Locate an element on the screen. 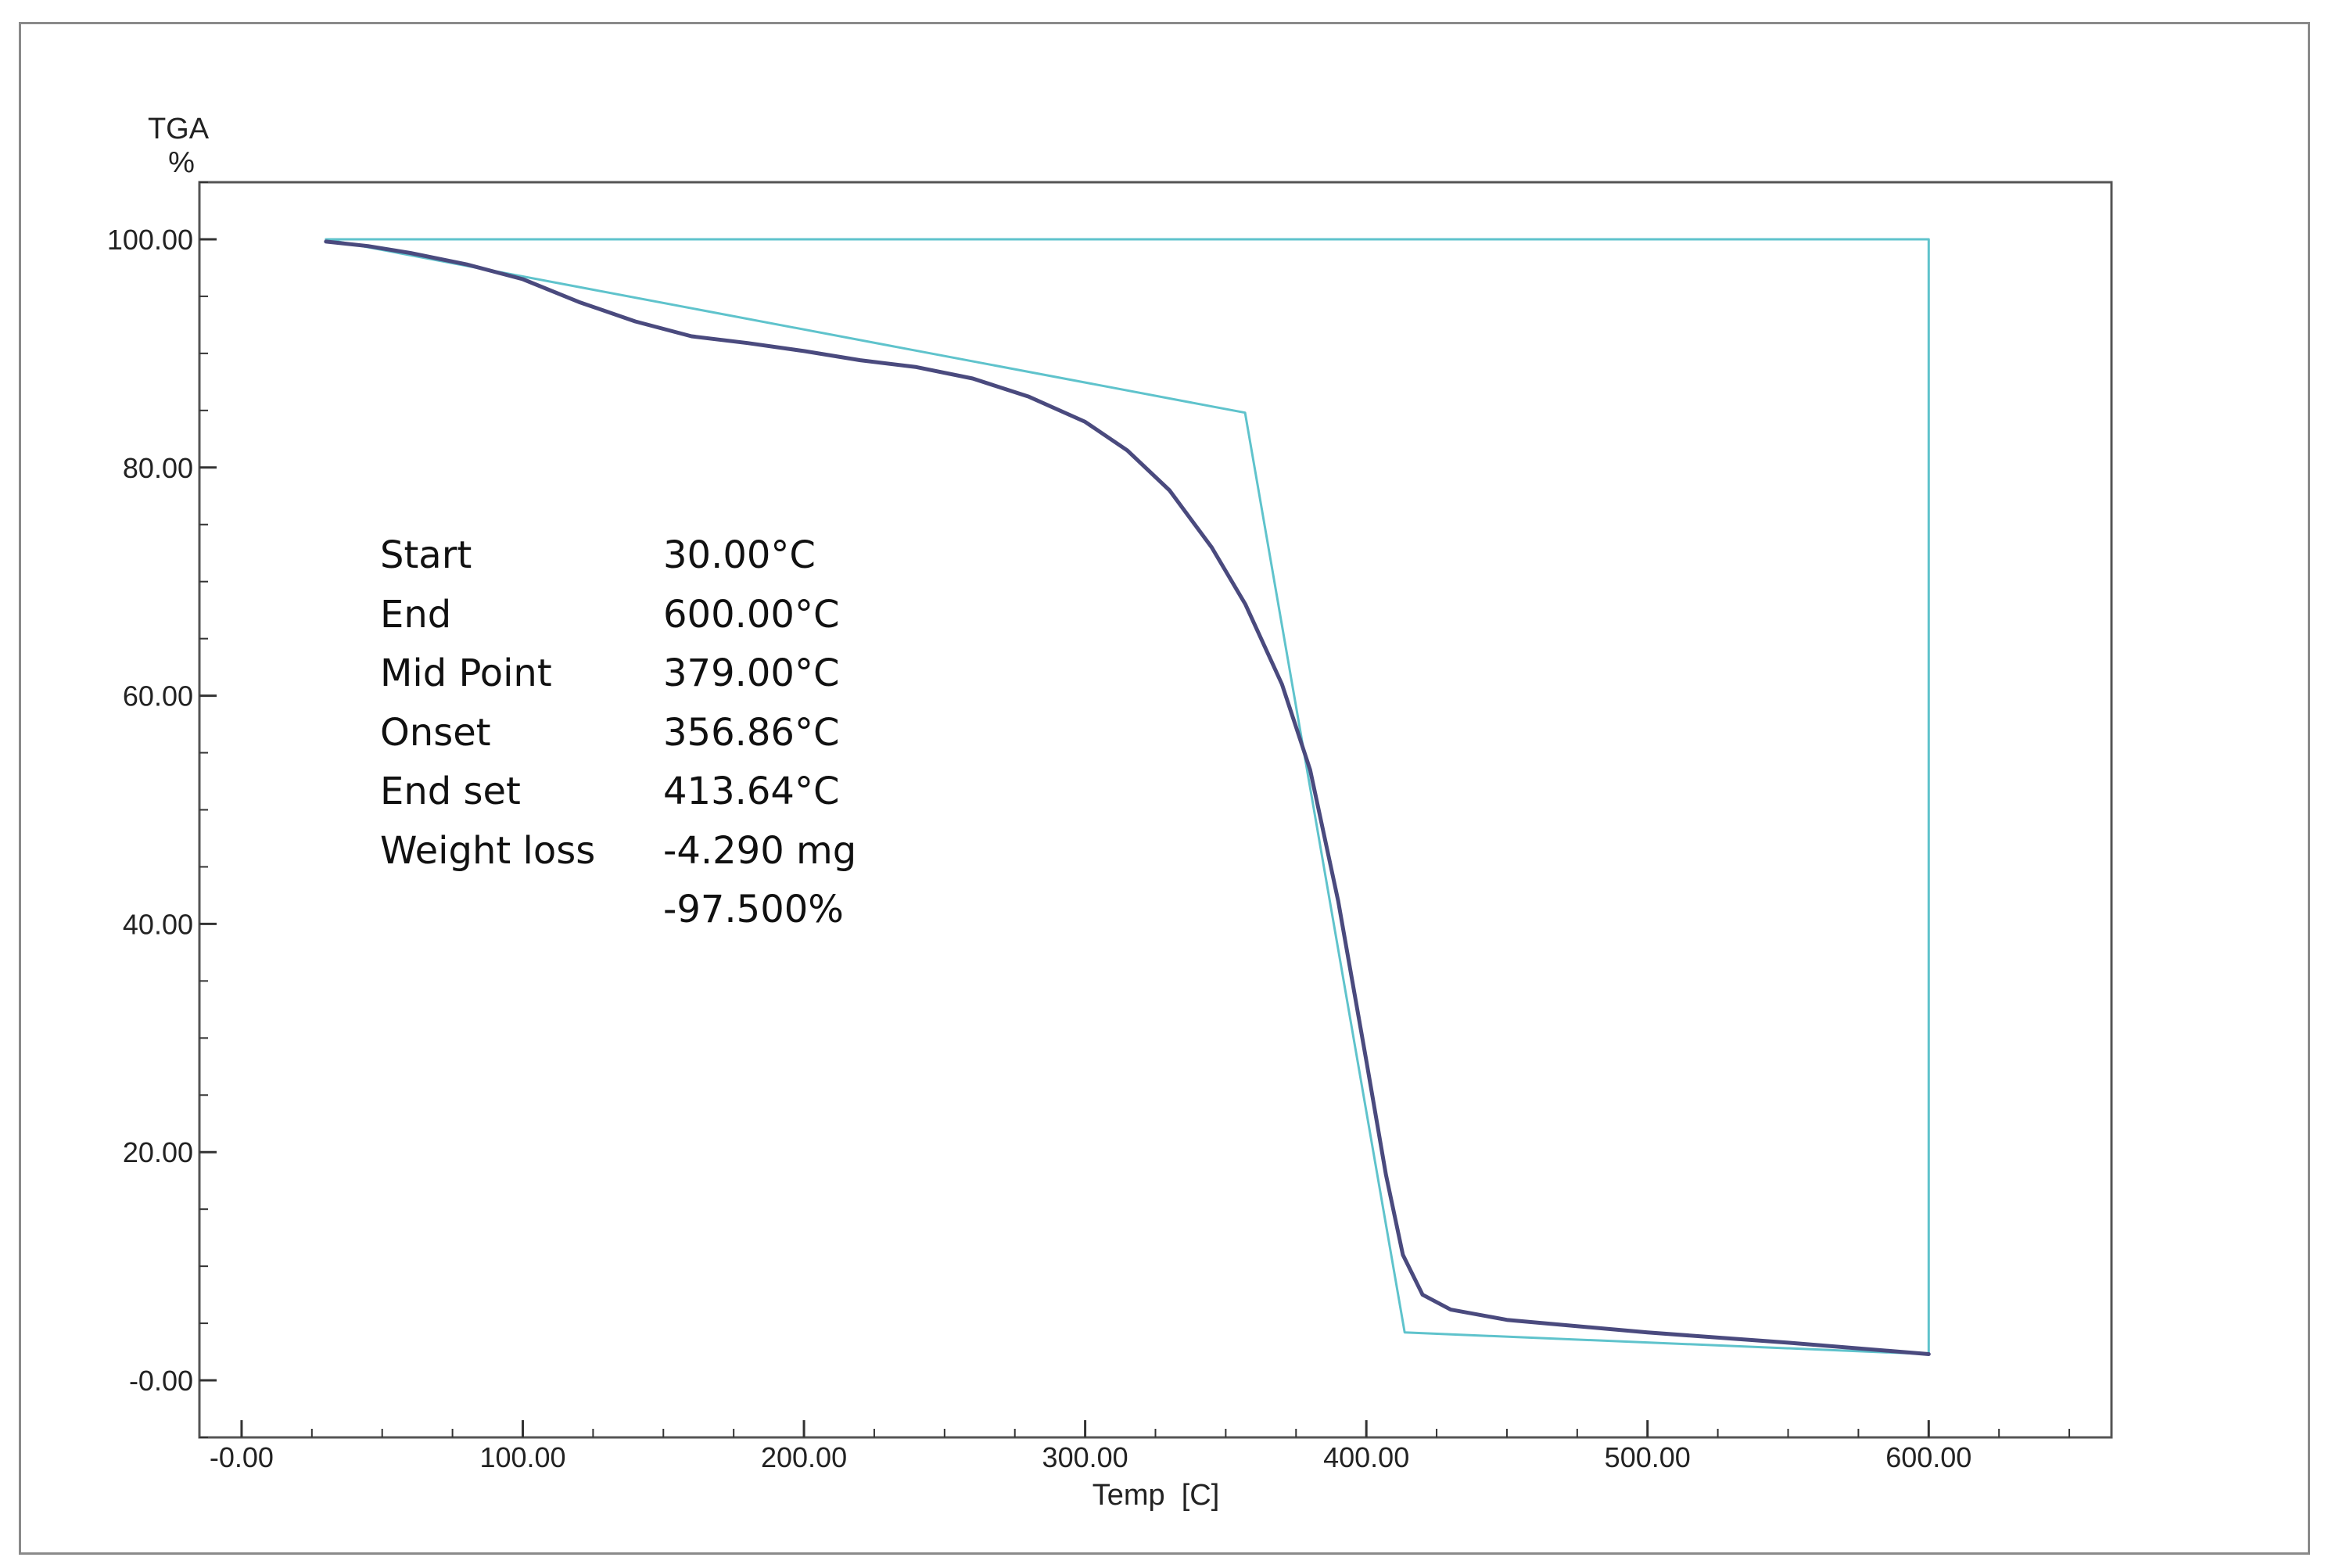  x-tick-label: 200.00 is located at coordinates (804, 1457).